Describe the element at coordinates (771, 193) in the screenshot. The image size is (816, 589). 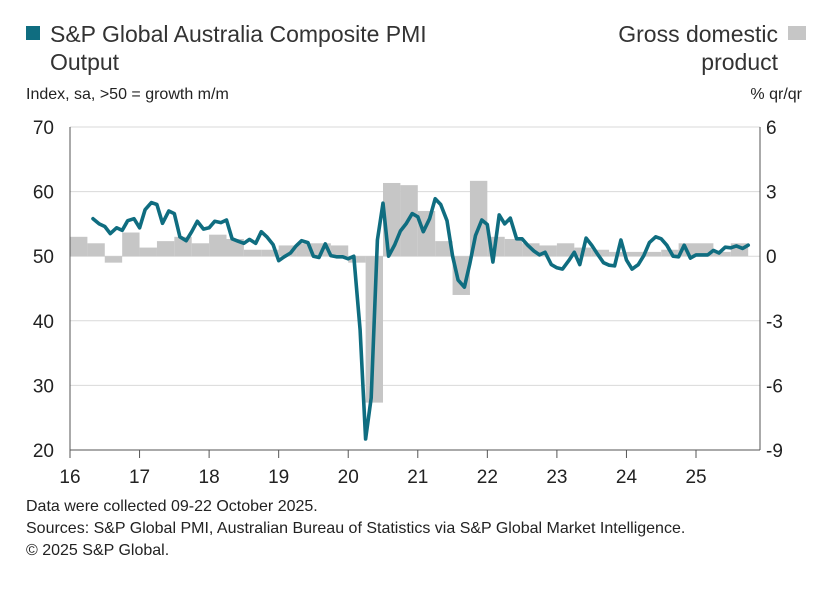
I see `y-right-tick-label: 3` at that location.